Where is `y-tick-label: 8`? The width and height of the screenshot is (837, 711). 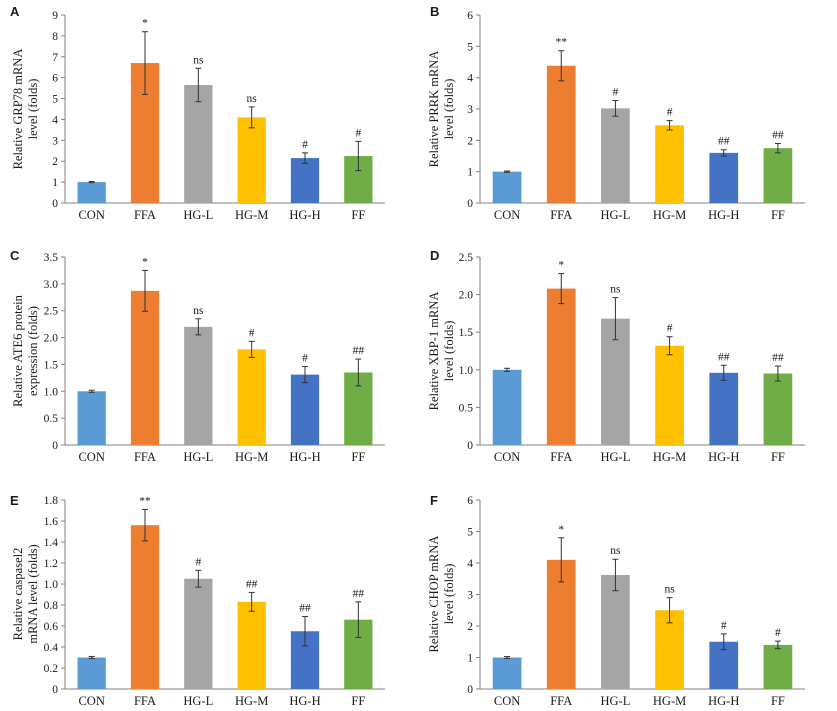
y-tick-label: 8 is located at coordinates (55, 37).